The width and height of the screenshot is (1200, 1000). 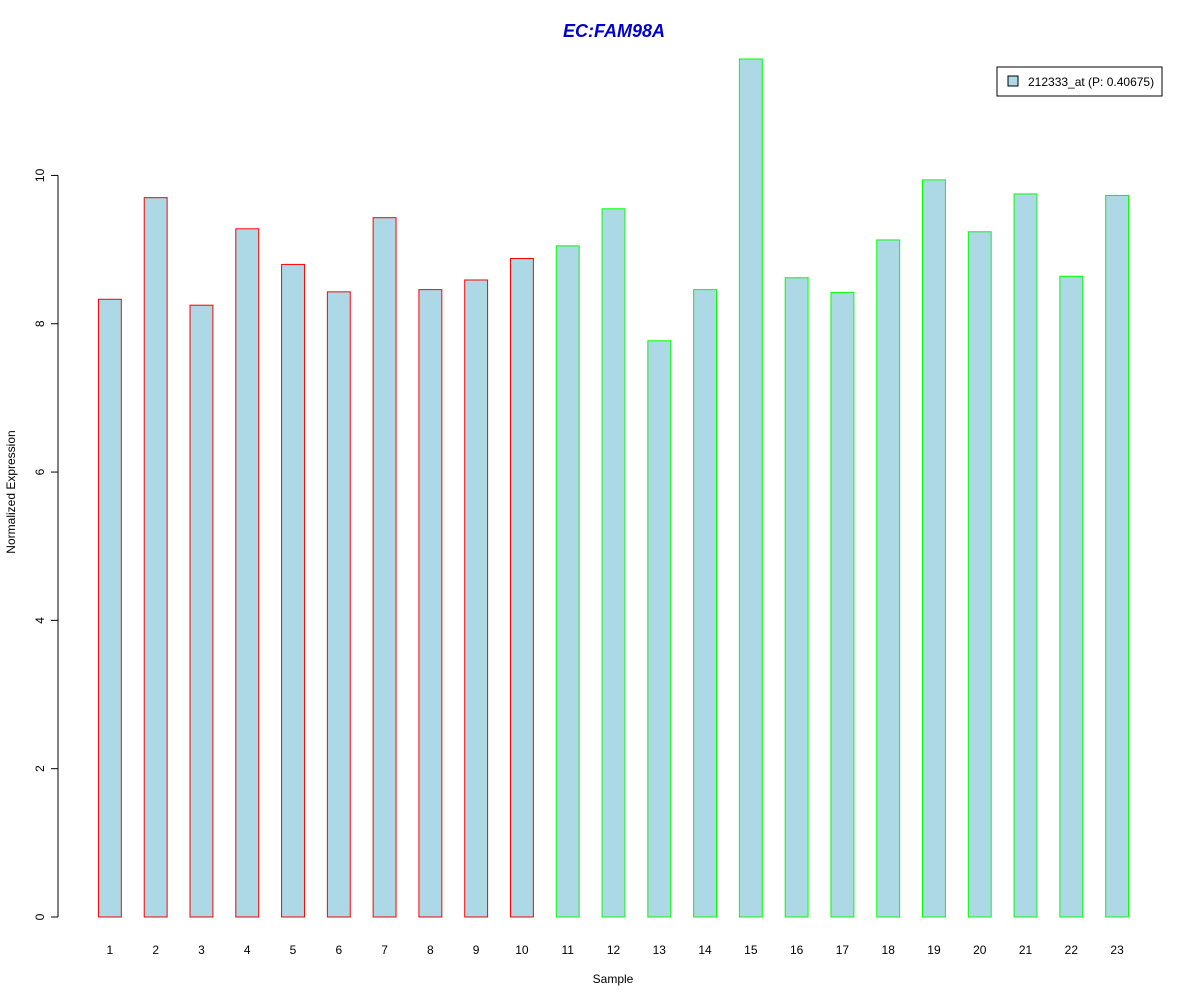 What do you see at coordinates (705, 950) in the screenshot?
I see `x-tick-label: 14` at bounding box center [705, 950].